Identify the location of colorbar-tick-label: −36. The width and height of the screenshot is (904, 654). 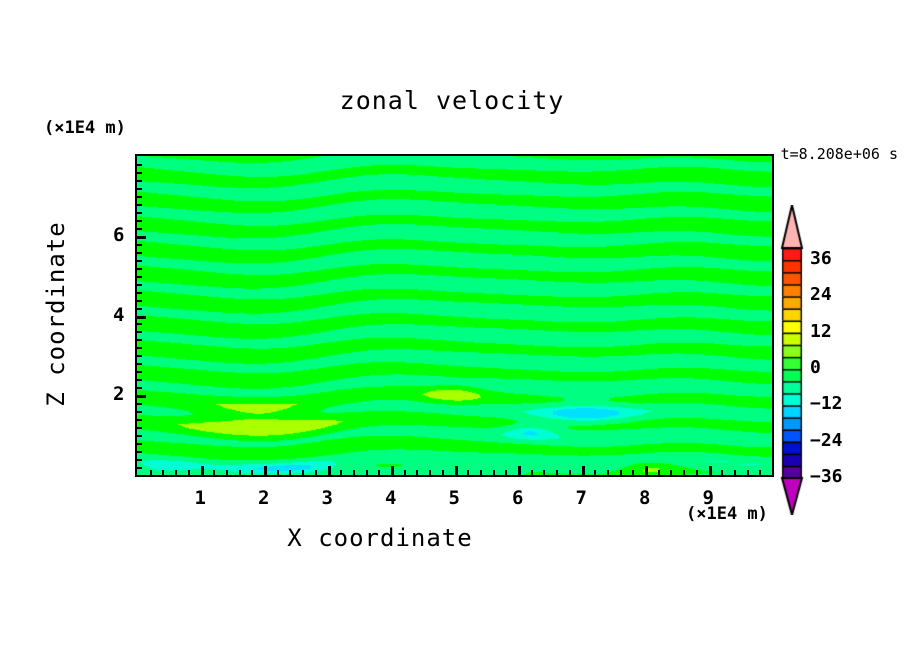
(826, 476).